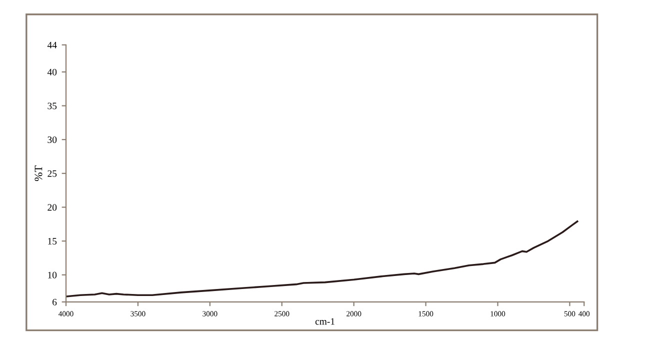 The width and height of the screenshot is (660, 359). Describe the element at coordinates (54, 302) in the screenshot. I see `y-tick-label: 6` at that location.